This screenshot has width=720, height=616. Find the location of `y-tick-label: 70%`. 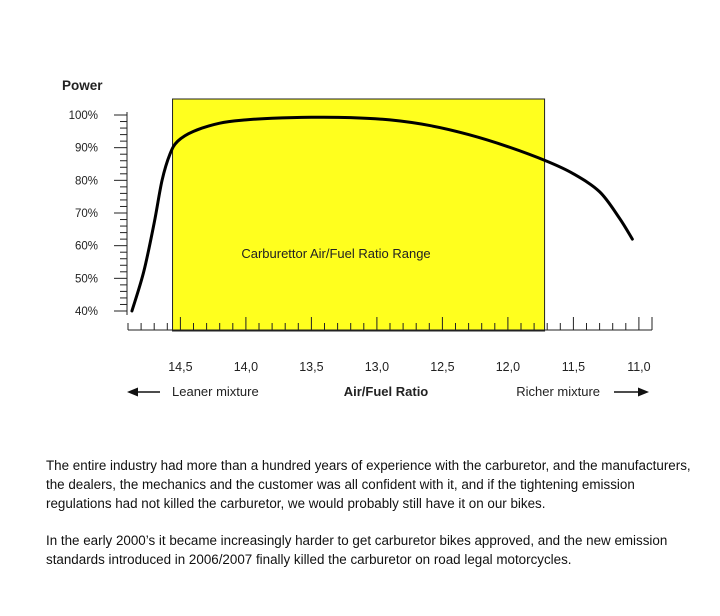

y-tick-label: 70% is located at coordinates (86, 214).